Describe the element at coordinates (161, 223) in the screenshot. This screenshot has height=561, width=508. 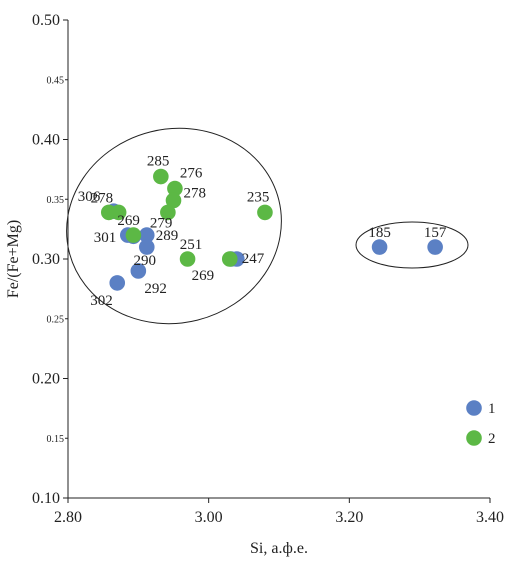
I see `point-label: 279` at that location.